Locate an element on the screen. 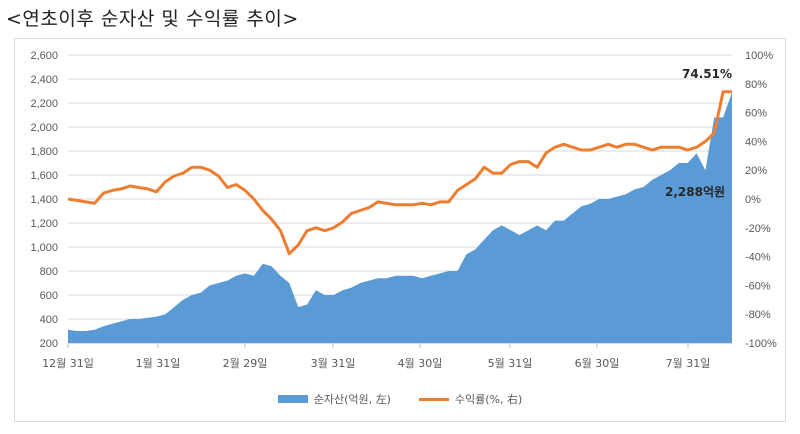 Image resolution: width=800 pixels, height=434 pixels. x-tick-label: 12월 31일 is located at coordinates (68, 363).